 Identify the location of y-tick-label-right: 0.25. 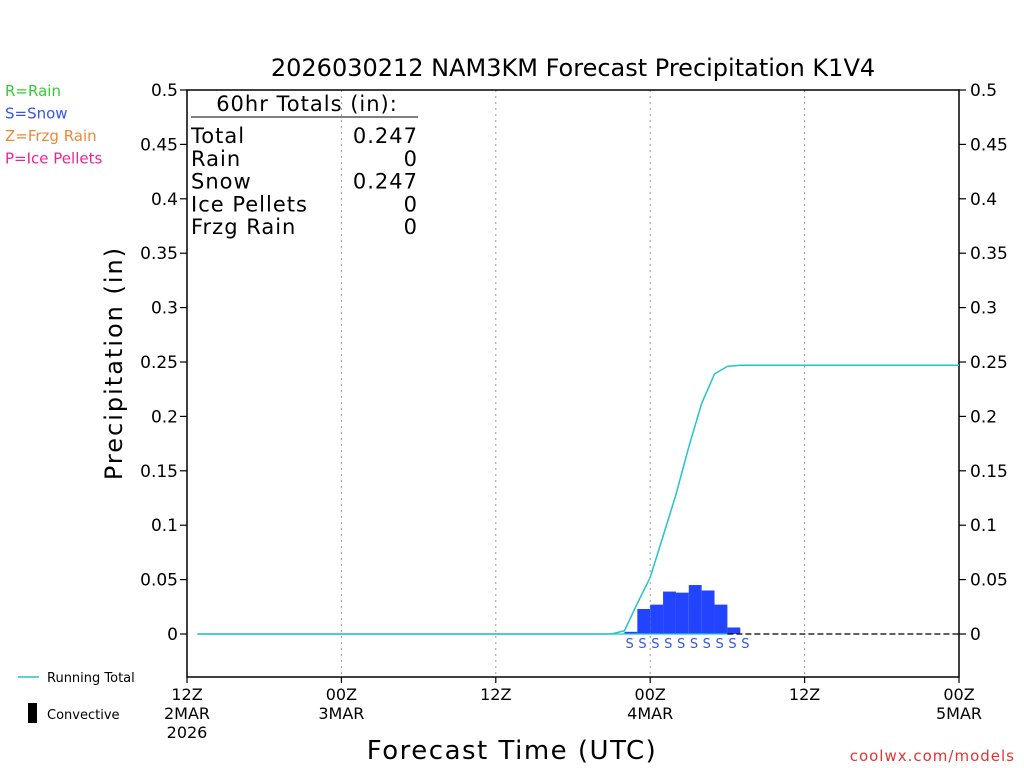
(989, 363).